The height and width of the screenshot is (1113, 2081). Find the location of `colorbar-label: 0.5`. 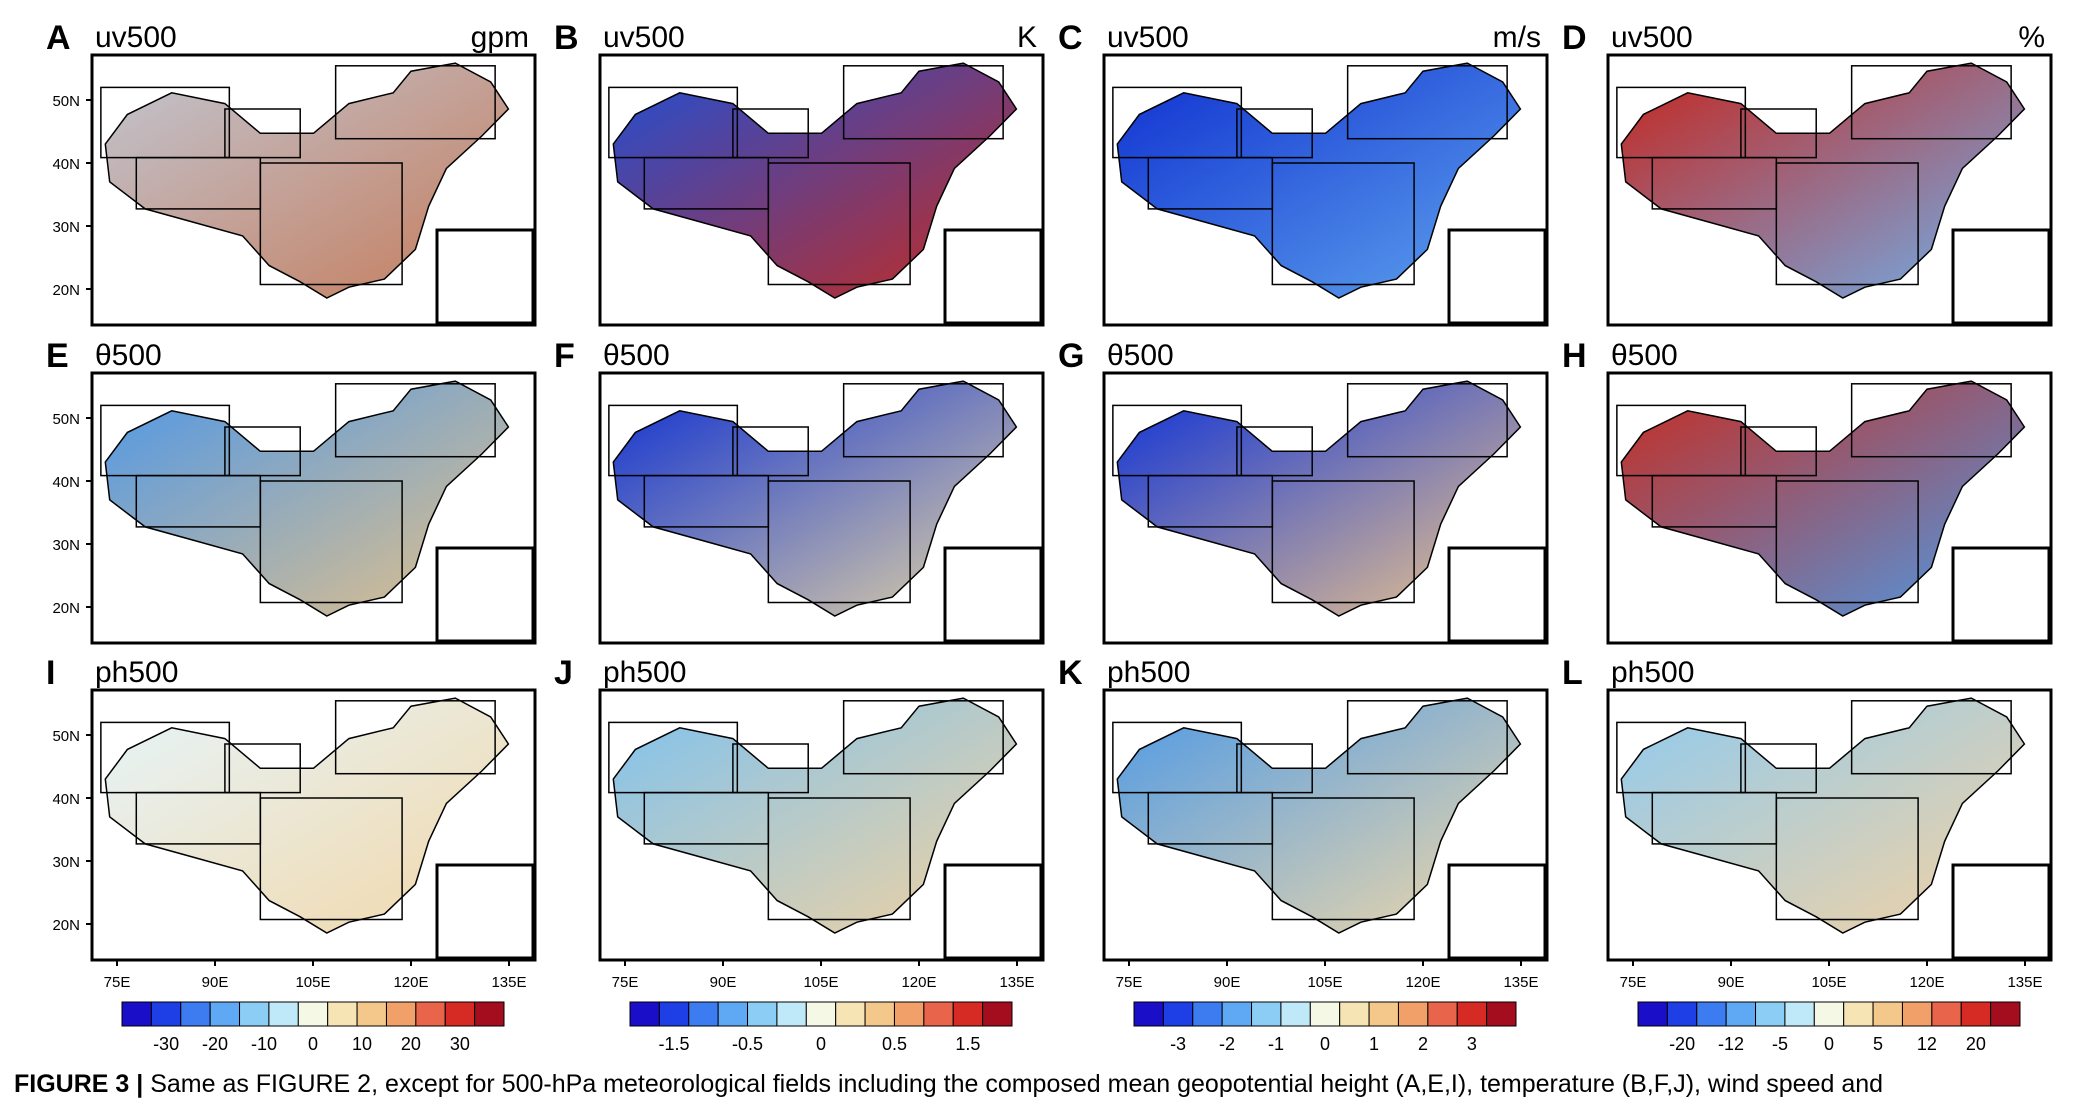

colorbar-label: 0.5 is located at coordinates (894, 1044).